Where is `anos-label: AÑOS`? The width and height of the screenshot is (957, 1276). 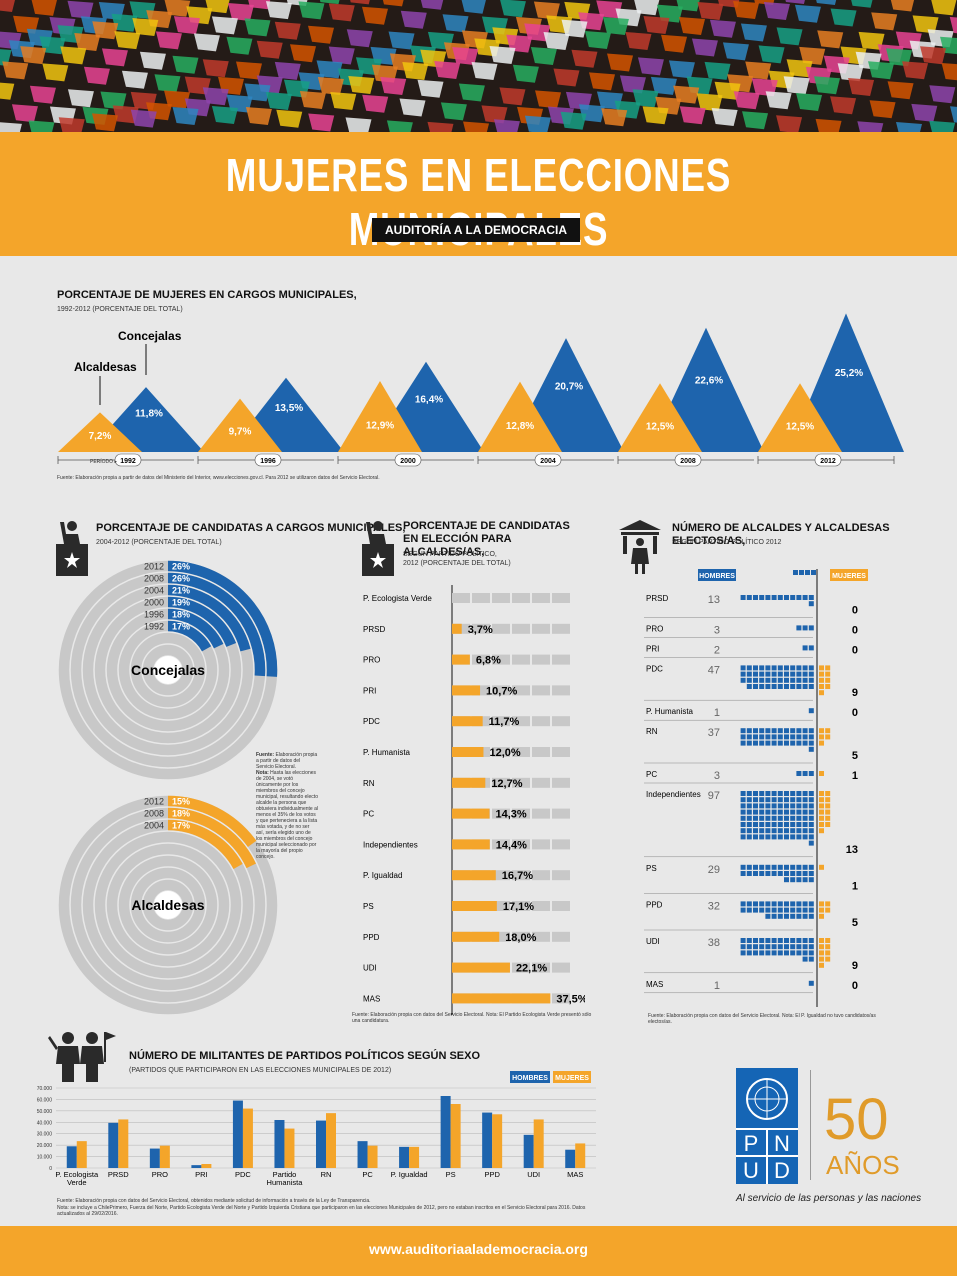 anos-label: AÑOS is located at coordinates (863, 1165).